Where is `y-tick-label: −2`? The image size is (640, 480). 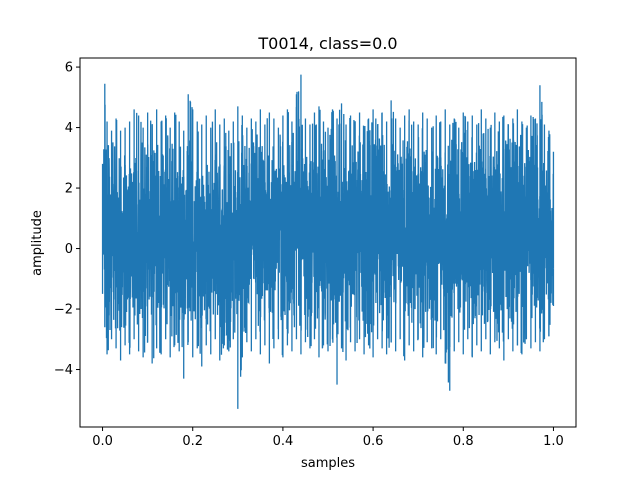 y-tick-label: −2 is located at coordinates (63, 310).